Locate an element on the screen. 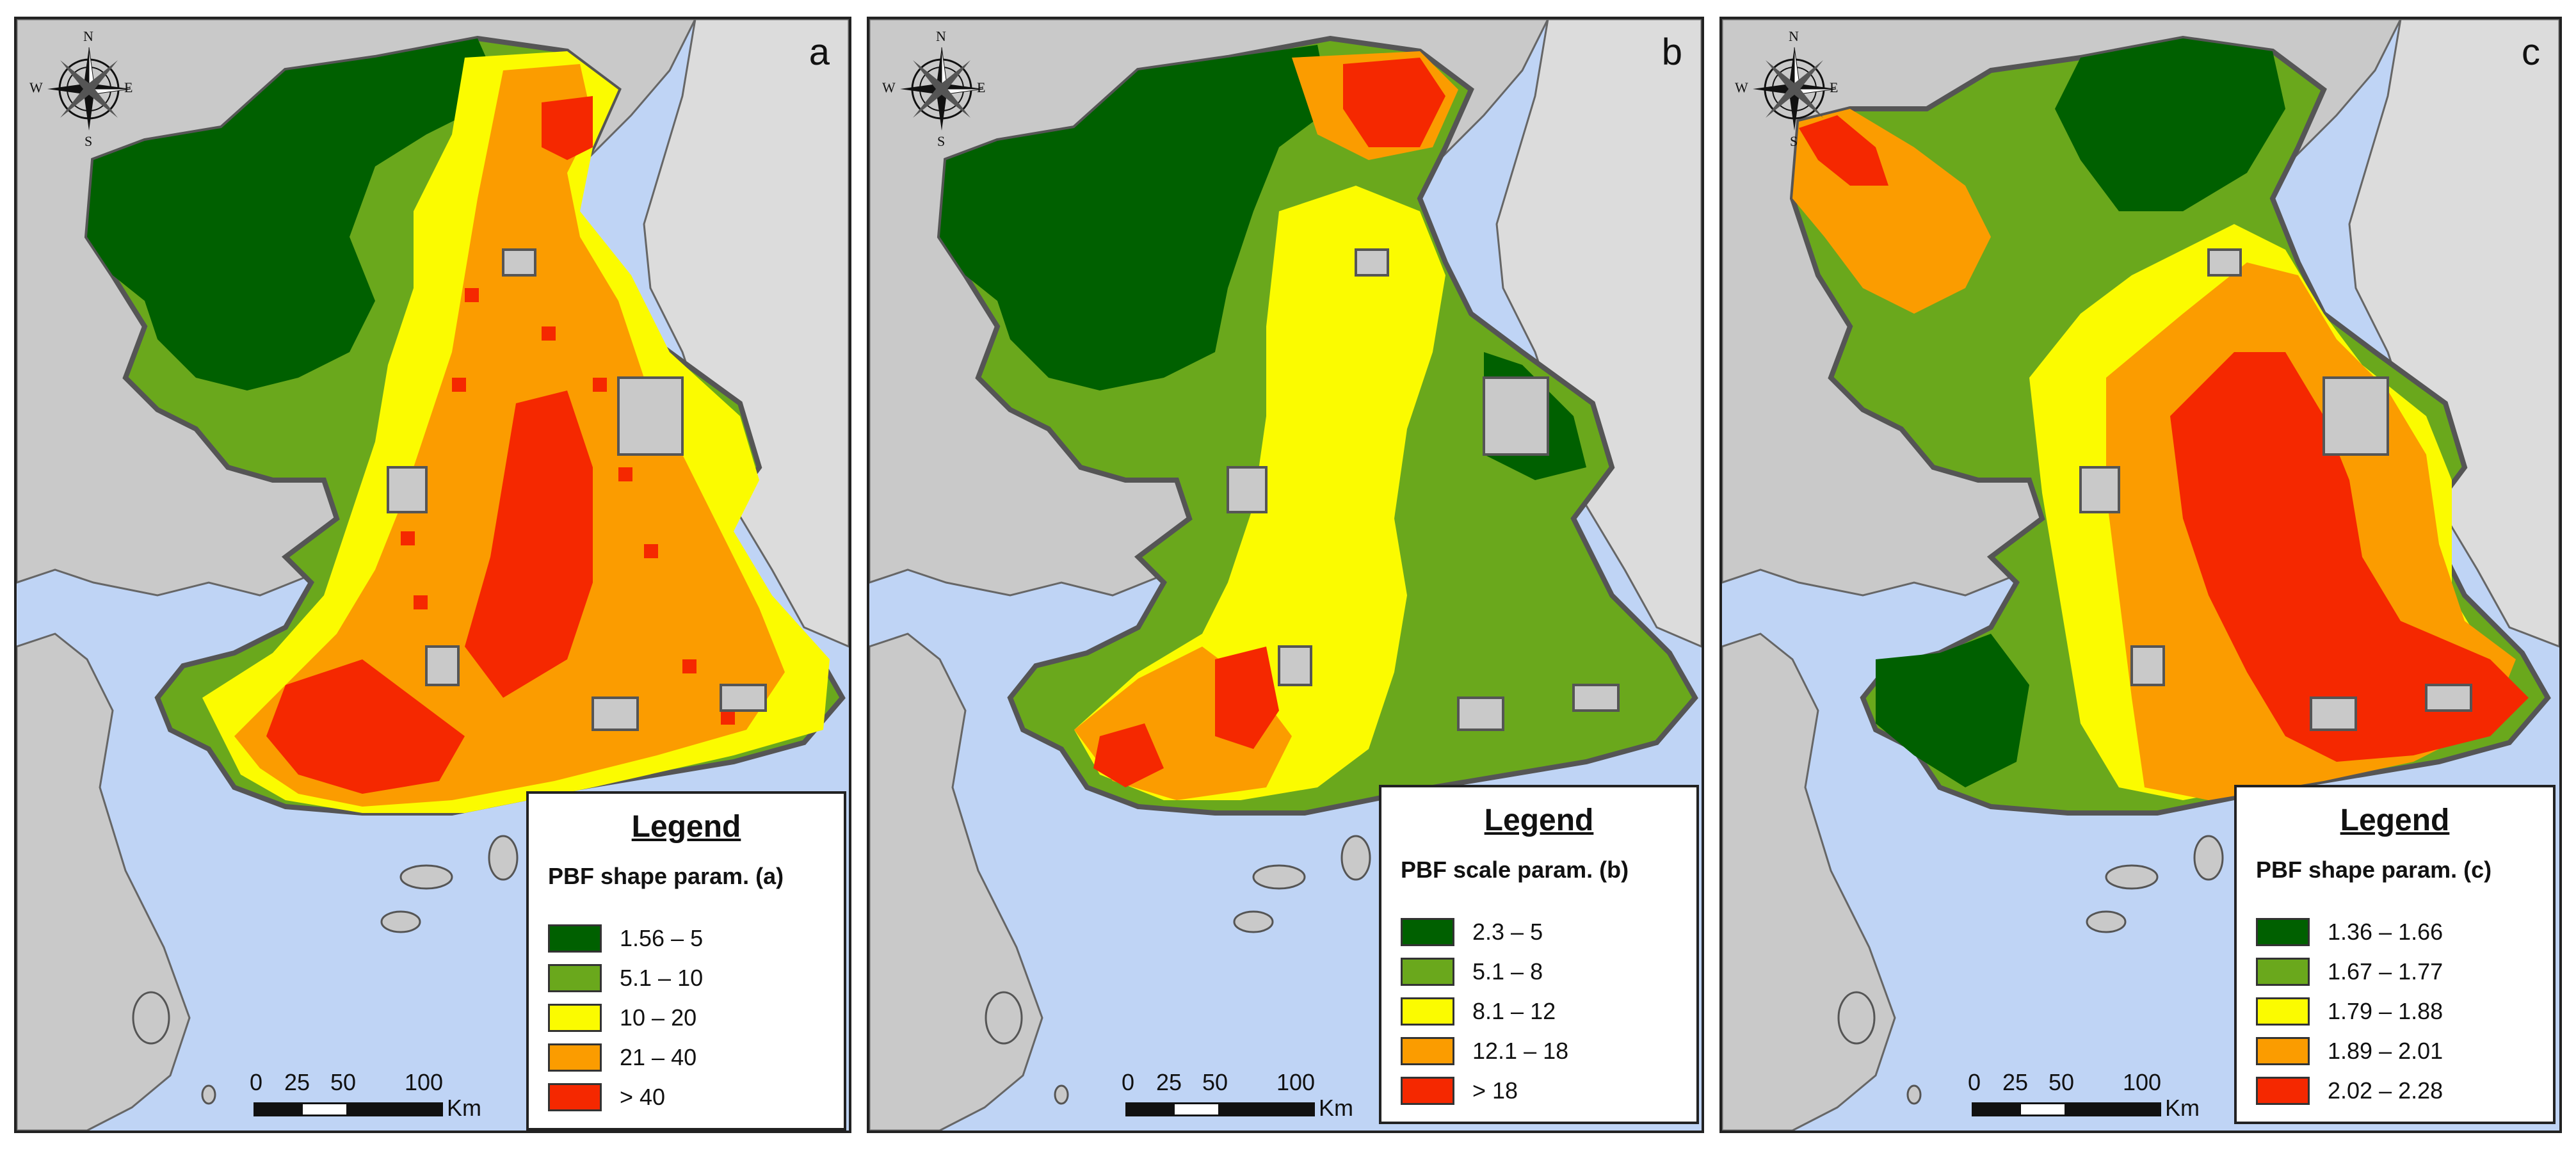 Image resolution: width=2576 pixels, height=1151 pixels. legend-item: 1.36 – 1.66 is located at coordinates (2397, 935).